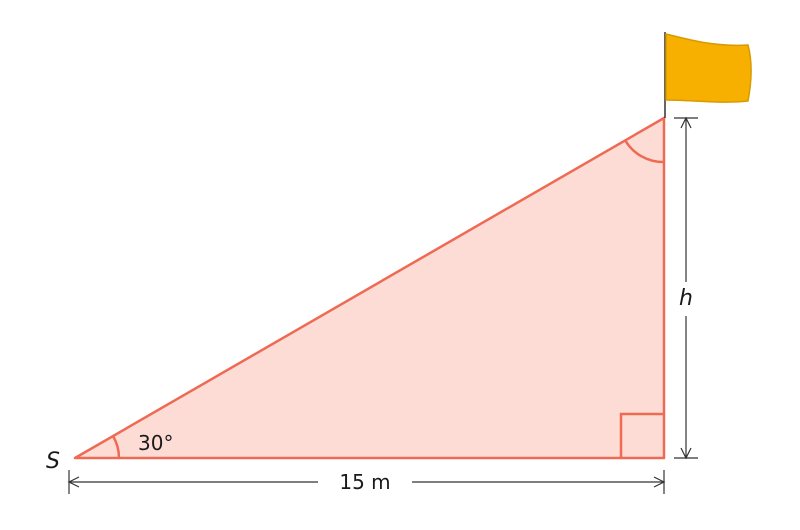  I want to click on height-label: h, so click(686, 298).